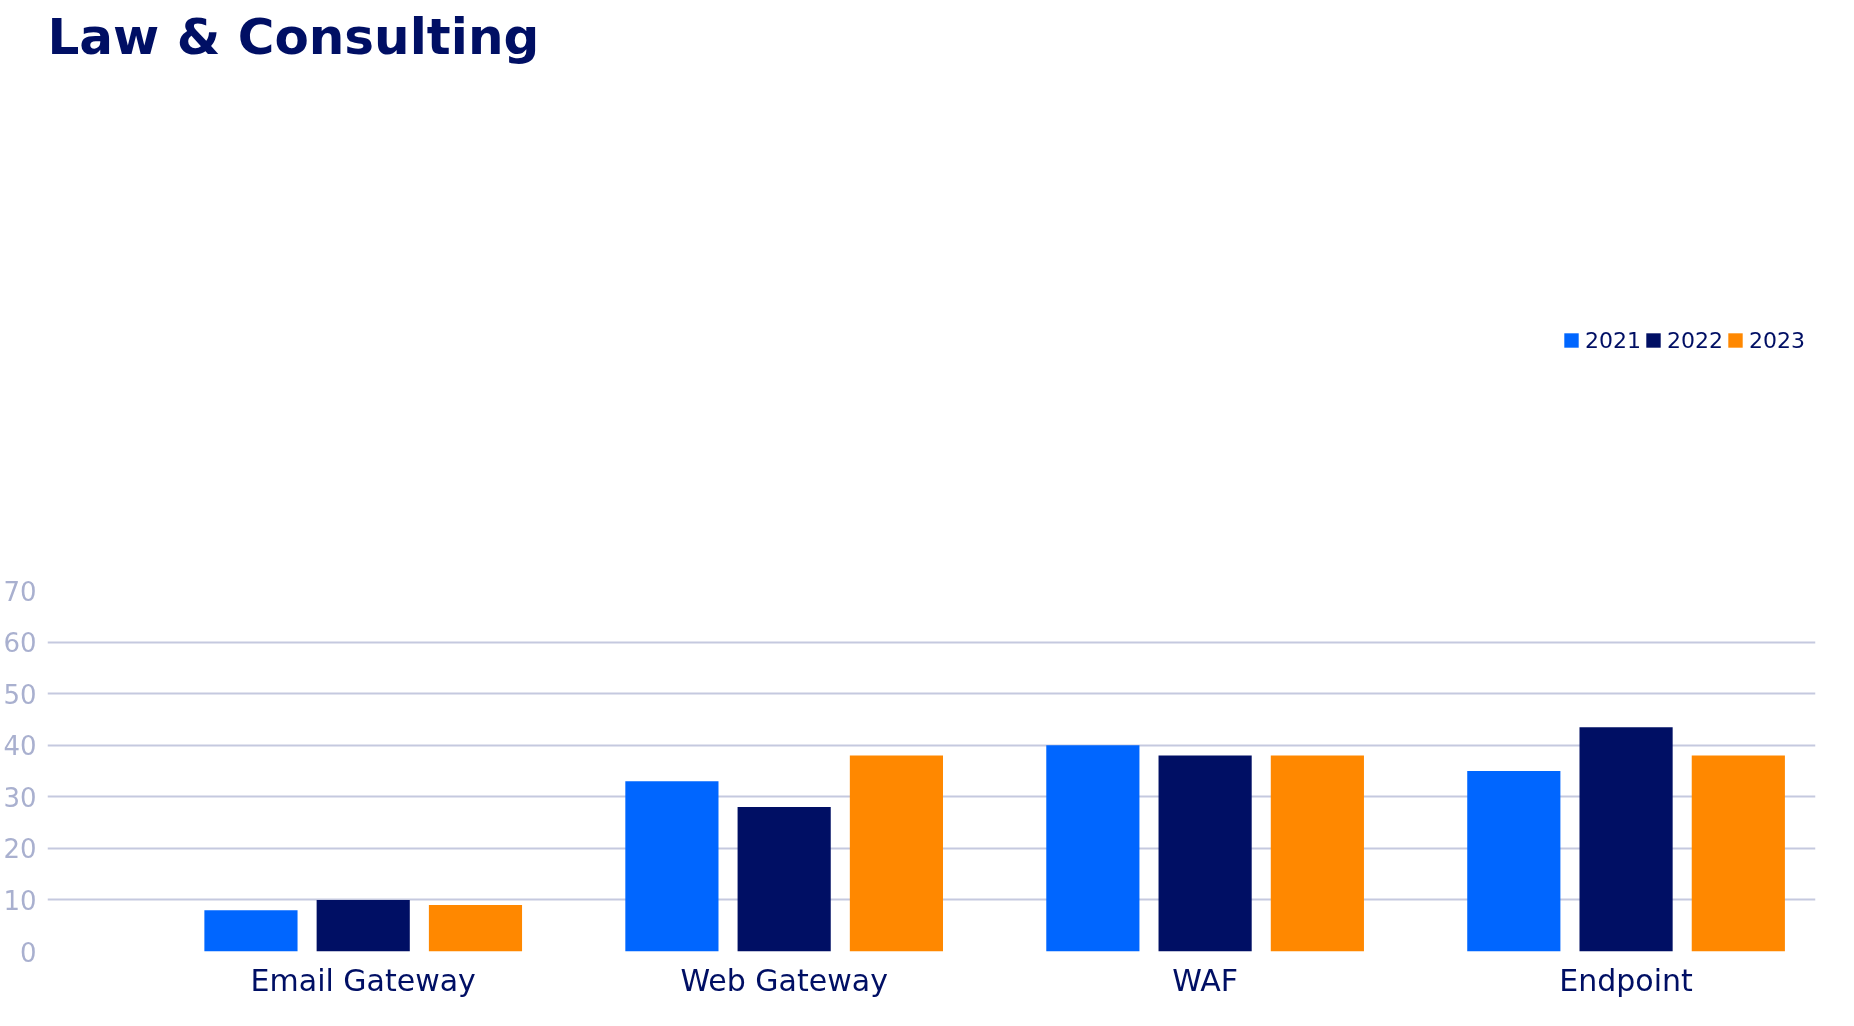 The width and height of the screenshot is (1854, 1026). What do you see at coordinates (20, 849) in the screenshot?
I see `y-tick-label: 20` at bounding box center [20, 849].